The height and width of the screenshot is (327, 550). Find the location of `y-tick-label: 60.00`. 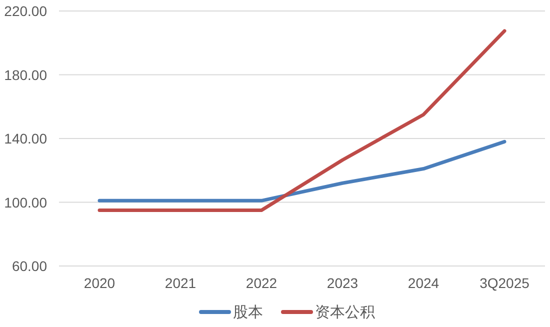

y-tick-label: 60.00 is located at coordinates (30, 266).